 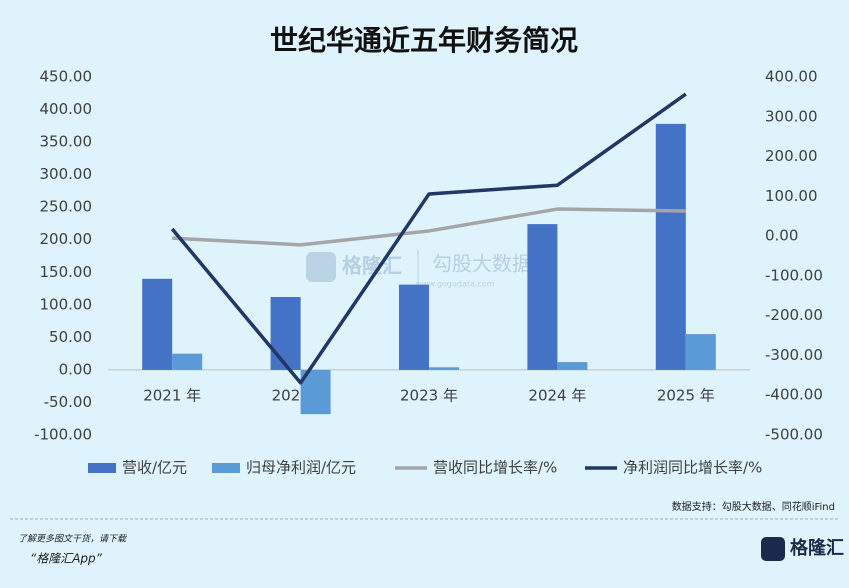 What do you see at coordinates (66, 239) in the screenshot?
I see `y-tick-label: 200.00` at bounding box center [66, 239].